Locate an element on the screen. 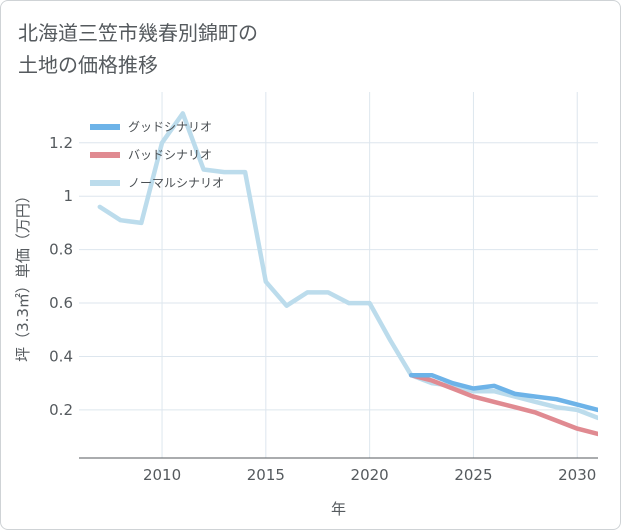 Image resolution: width=621 pixels, height=530 pixels. x-tick-label: 2010 is located at coordinates (162, 475).